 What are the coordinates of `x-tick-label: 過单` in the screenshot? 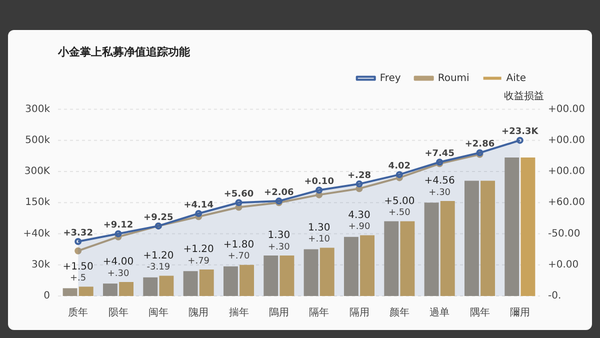 It's located at (440, 312).